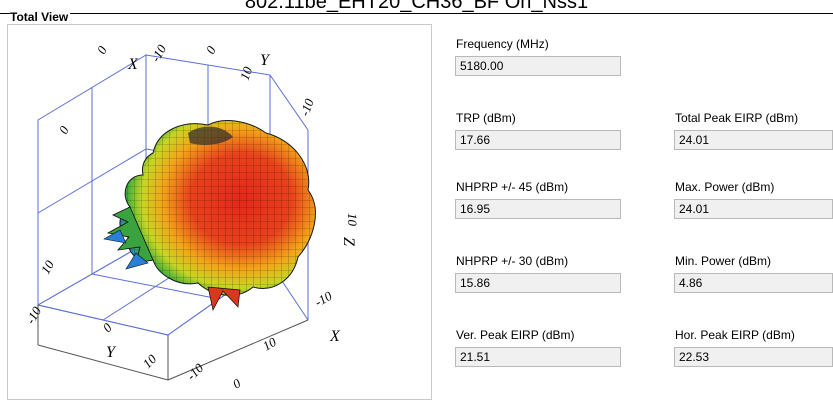 Image resolution: width=833 pixels, height=401 pixels. I want to click on hor-peak-eirp-label: Hor. Peak EIRP (dBm), so click(735, 335).